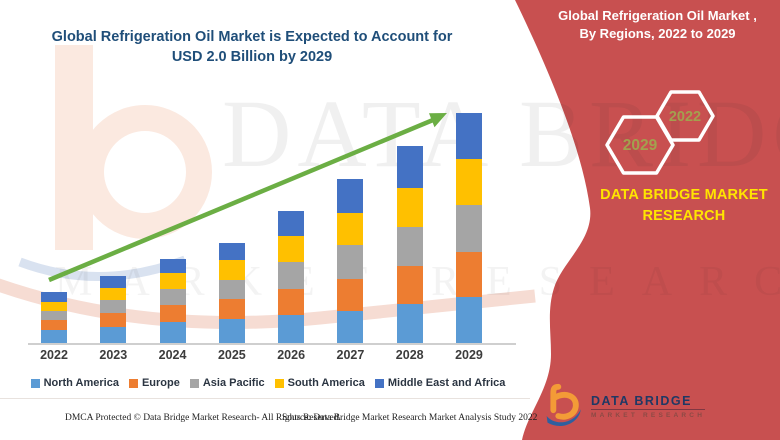  Describe the element at coordinates (113, 355) in the screenshot. I see `x-axis-label-2023: 2023` at that location.